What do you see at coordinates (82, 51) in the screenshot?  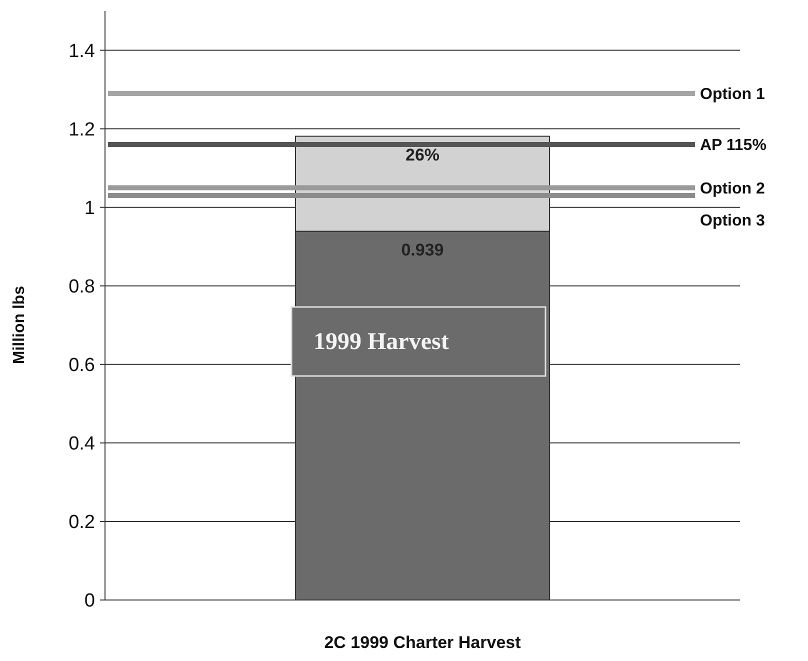 I see `y-tick-label: 1.4` at bounding box center [82, 51].